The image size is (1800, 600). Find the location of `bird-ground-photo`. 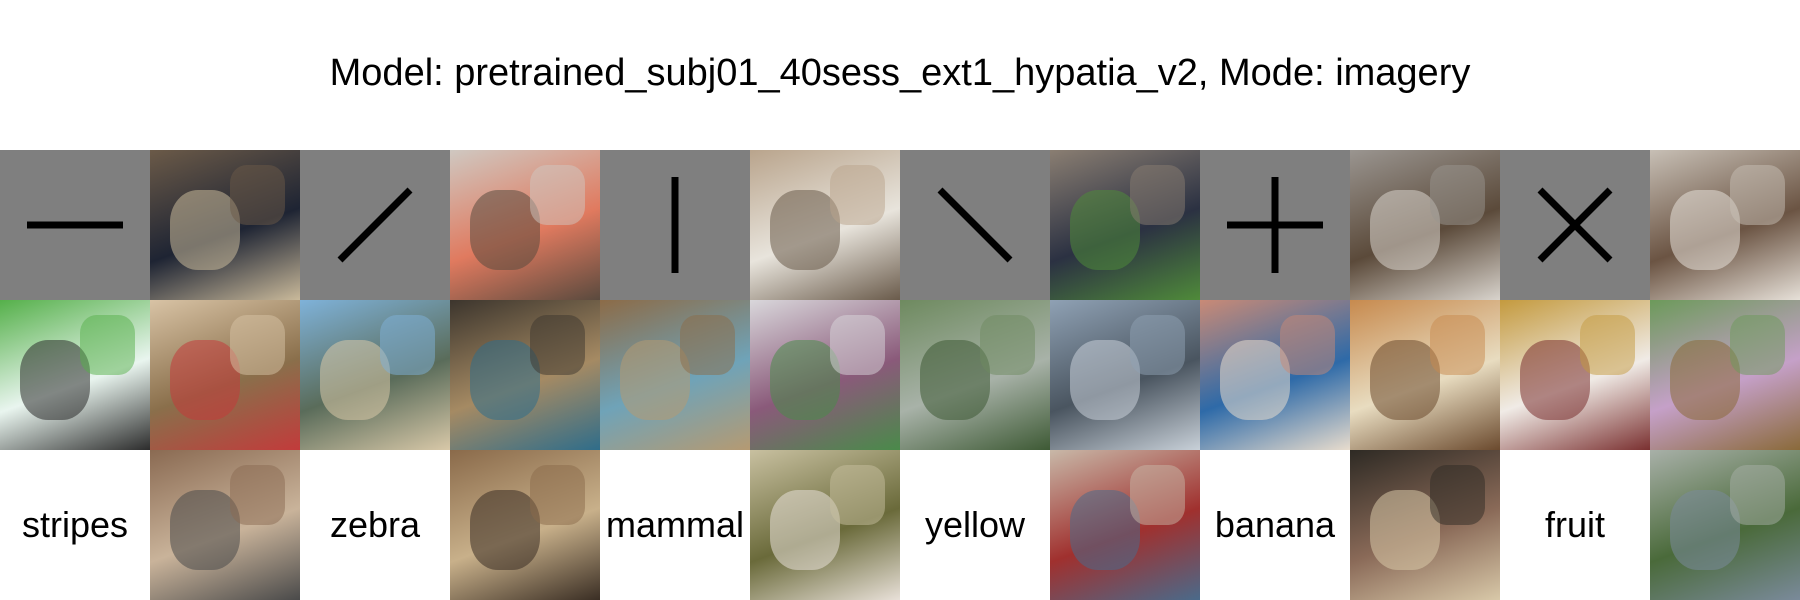

bird-ground-photo is located at coordinates (675, 375).